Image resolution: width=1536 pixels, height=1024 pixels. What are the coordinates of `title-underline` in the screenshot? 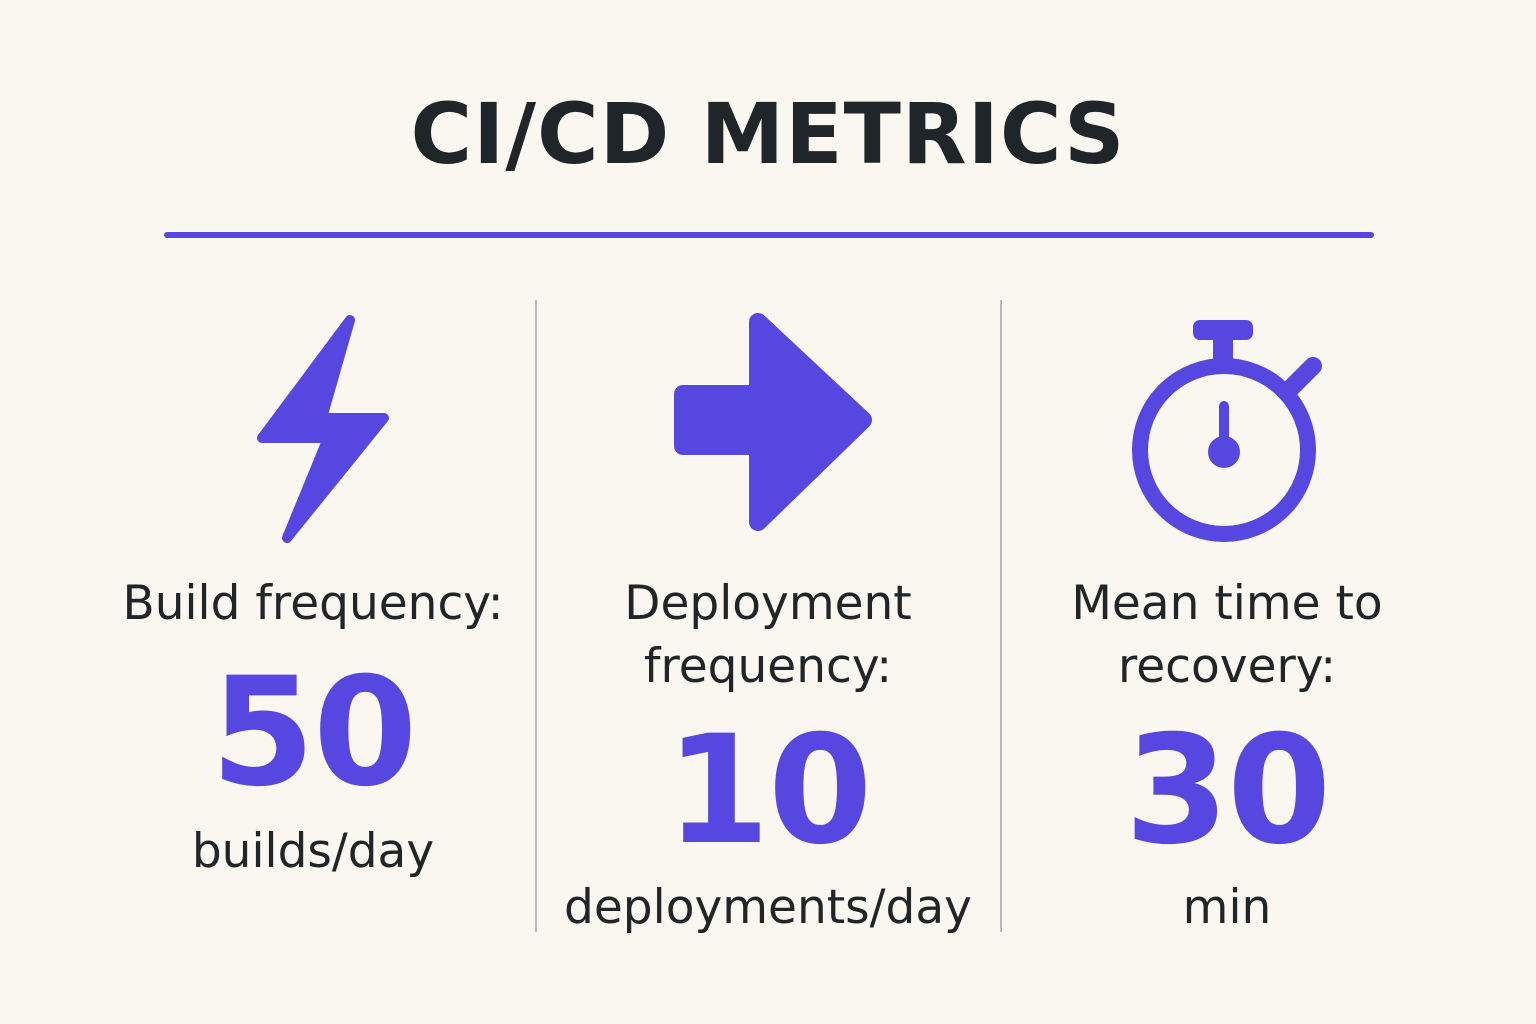 It's located at (769, 235).